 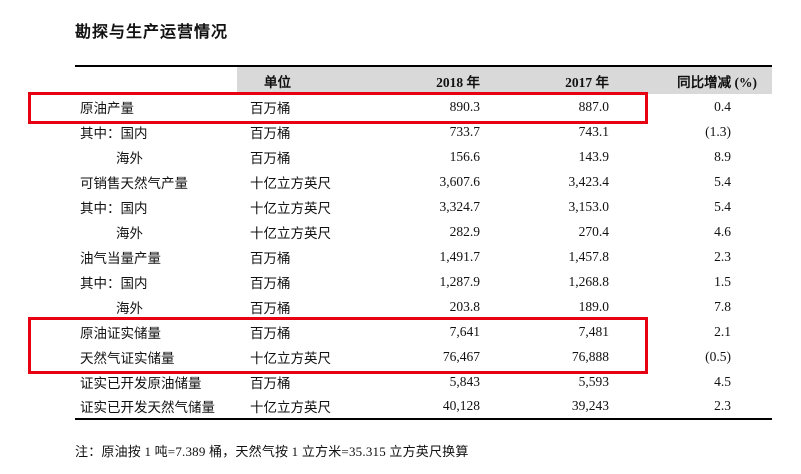 I want to click on table-row: 油气当量产量 百万桶 1,491.7 1,457.8 2.3, so click(x=423, y=256).